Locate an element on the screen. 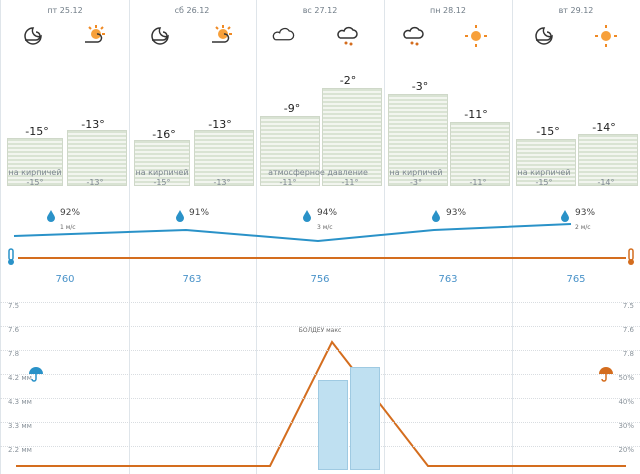  right-axis-label: 7.5 is located at coordinates (628, 306).